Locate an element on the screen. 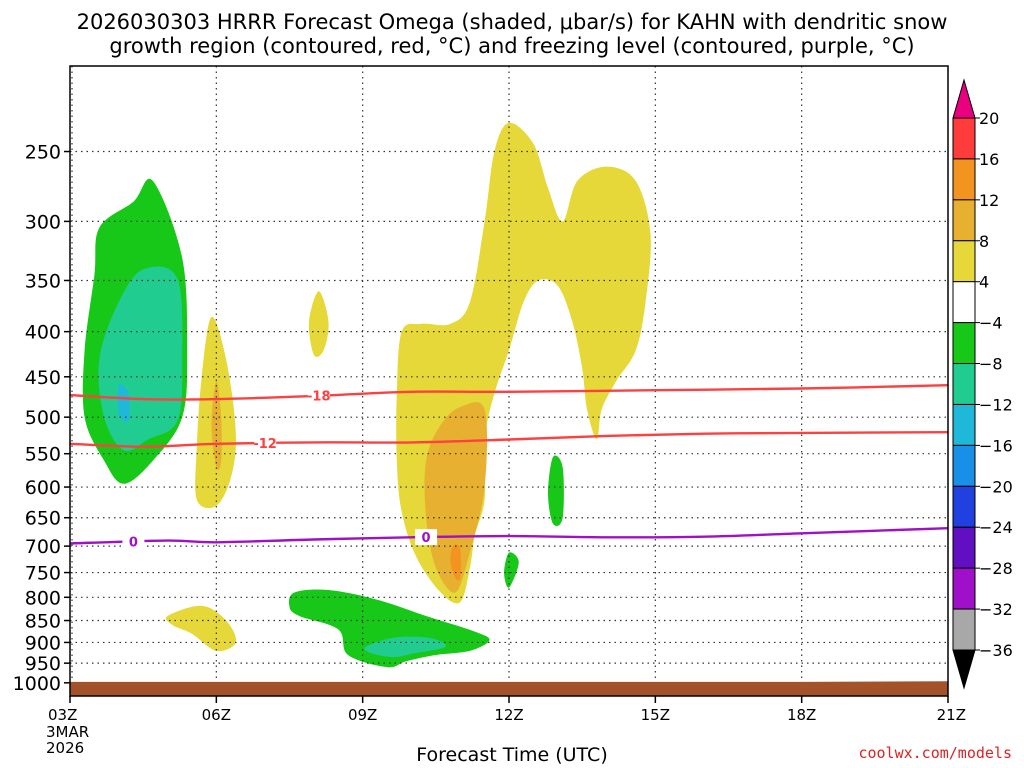 The image size is (1024, 768). colorbar-label: −12 is located at coordinates (996, 404).